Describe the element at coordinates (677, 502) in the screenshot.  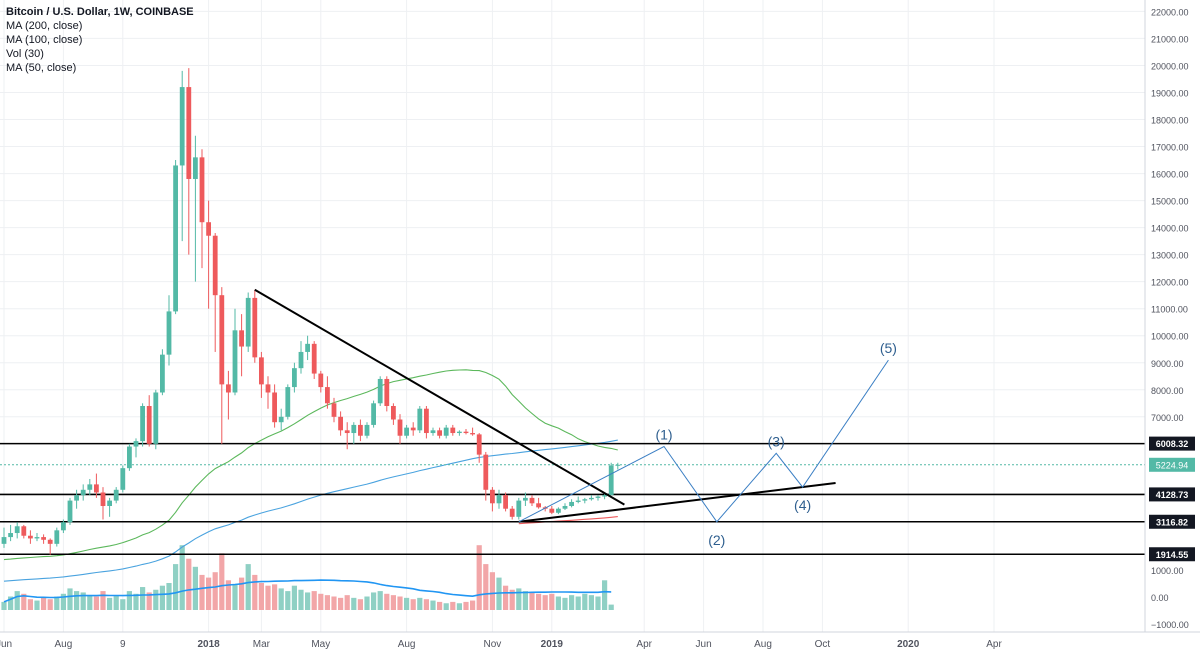
I see `trendline-ascending` at that location.